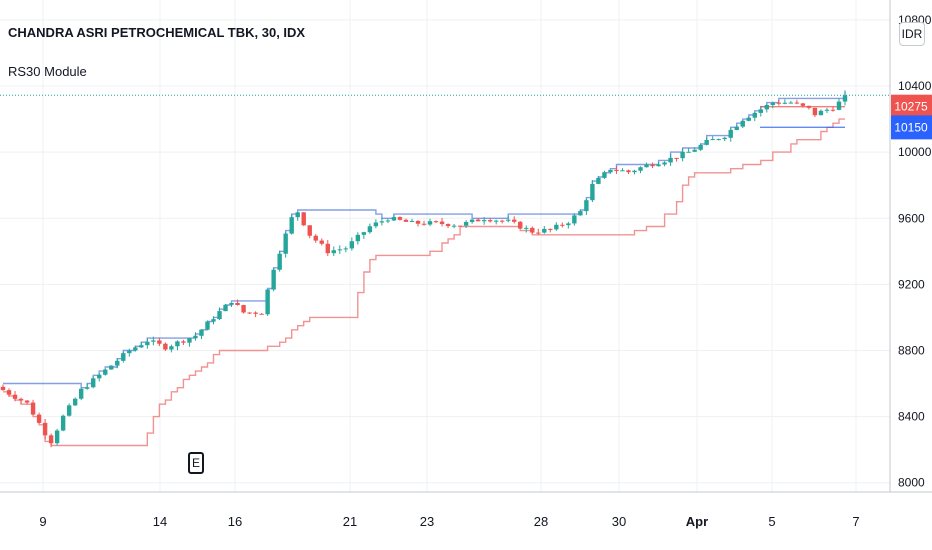 The width and height of the screenshot is (932, 550). What do you see at coordinates (619, 521) in the screenshot?
I see `x-tick-label: 30` at bounding box center [619, 521].